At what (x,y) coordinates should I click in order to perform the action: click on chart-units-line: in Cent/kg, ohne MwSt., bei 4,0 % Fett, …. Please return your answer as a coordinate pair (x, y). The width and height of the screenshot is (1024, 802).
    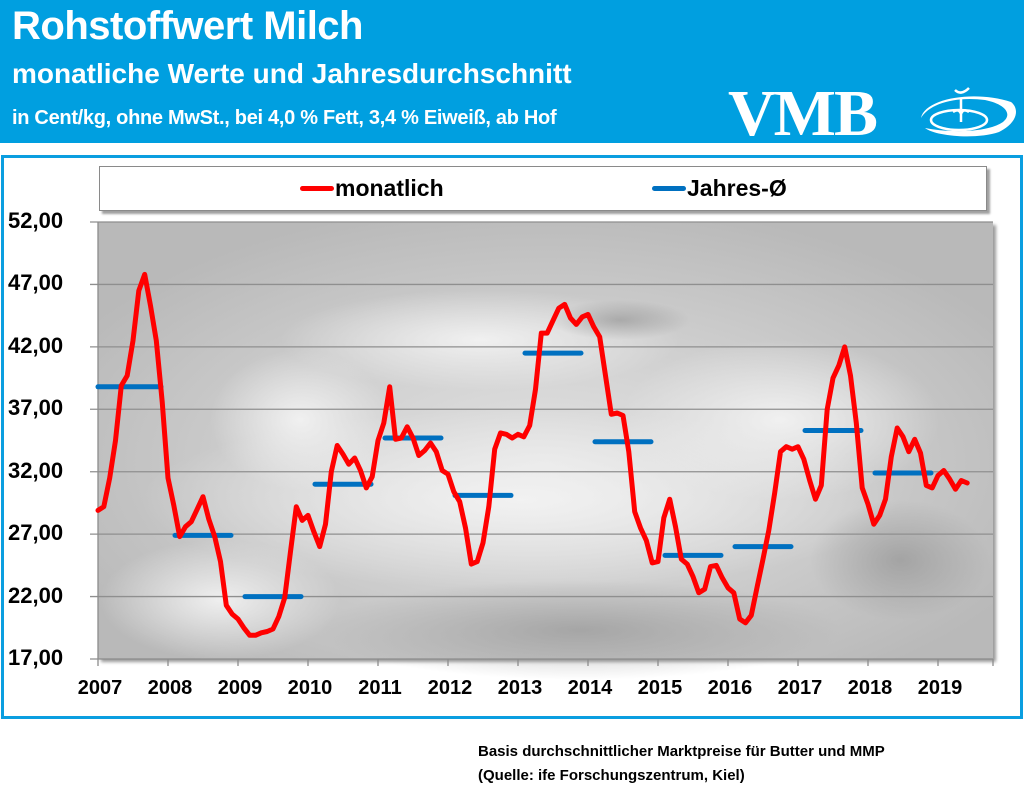
    Looking at the image, I should click on (284, 118).